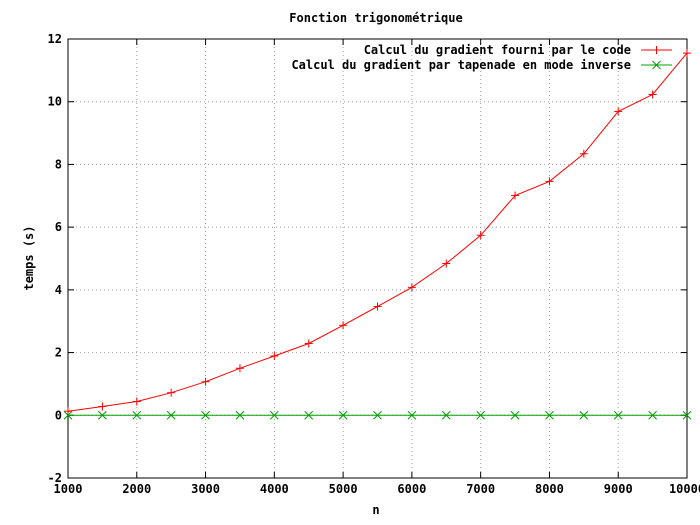 This screenshot has width=700, height=525. I want to click on x-tick-label-1: 2000, so click(136, 489).